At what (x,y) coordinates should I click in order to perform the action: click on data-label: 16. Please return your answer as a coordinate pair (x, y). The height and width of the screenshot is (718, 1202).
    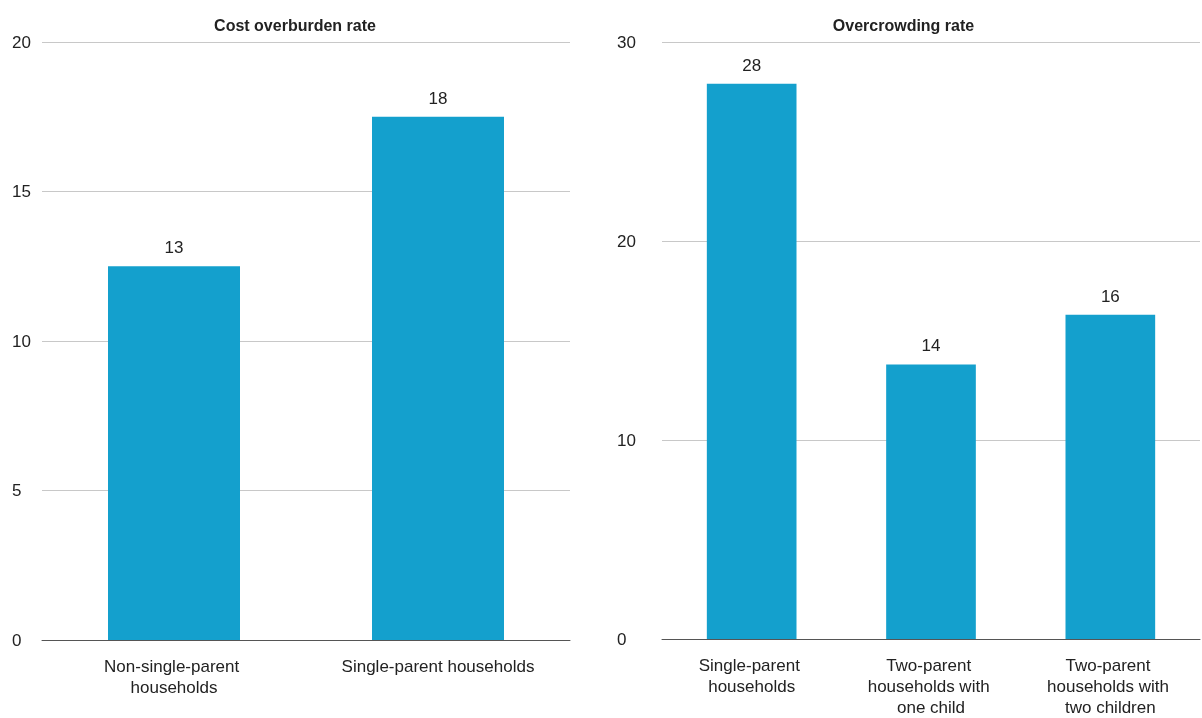
    Looking at the image, I should click on (1110, 296).